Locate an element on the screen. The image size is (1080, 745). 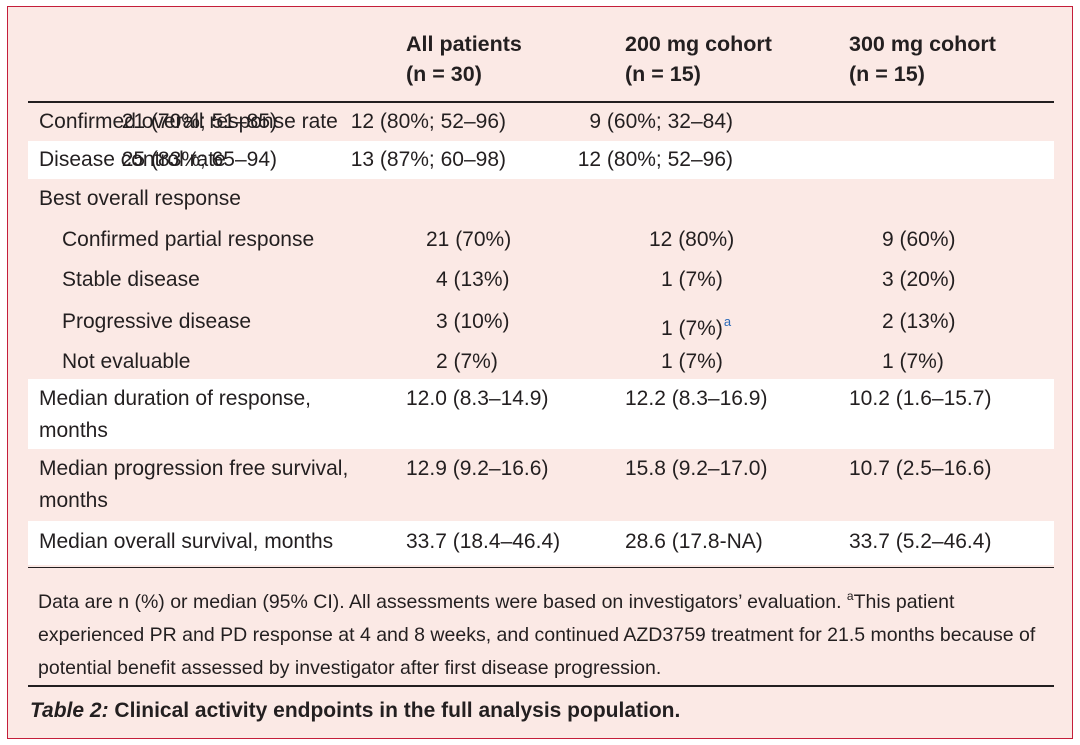
row-label: Confirmed overall response rate is located at coordinates (188, 121).